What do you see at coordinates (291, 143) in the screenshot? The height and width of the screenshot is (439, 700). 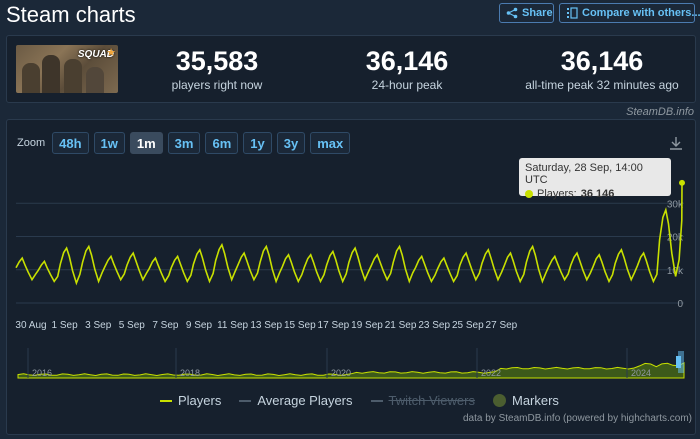 I see `zoom-button-3y: 3y` at bounding box center [291, 143].